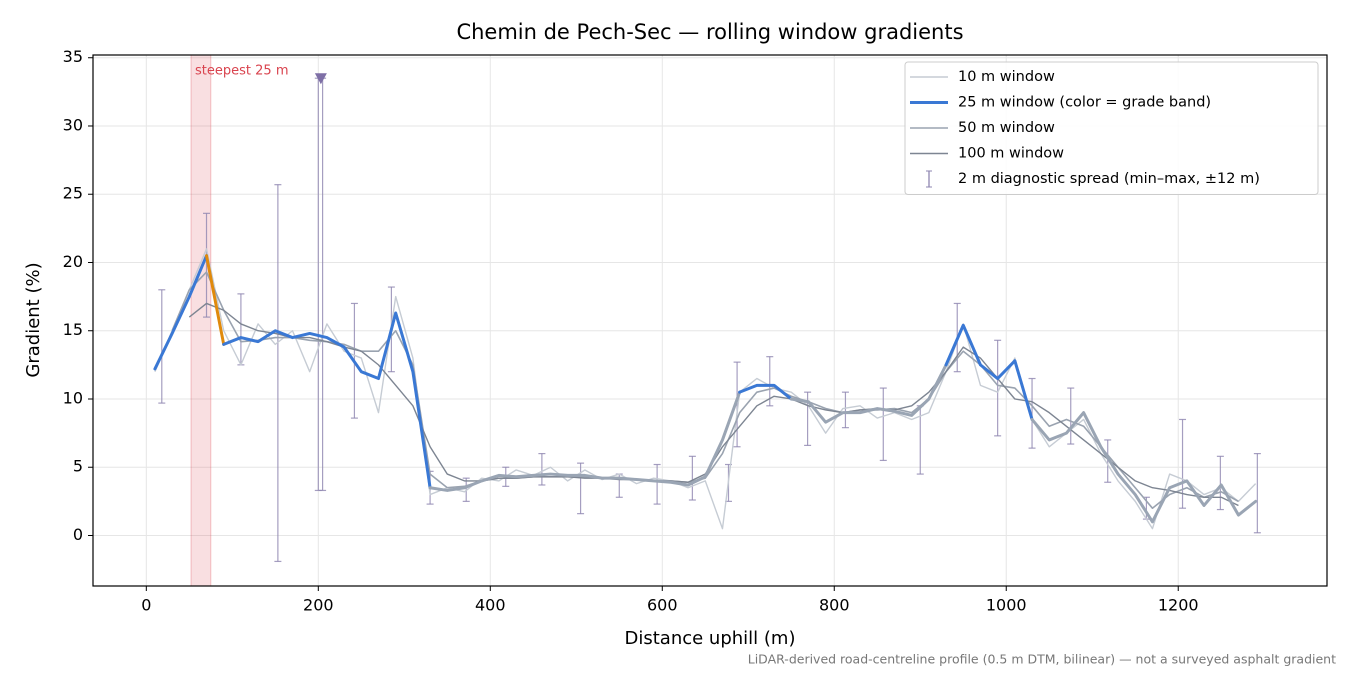  I want to click on highlight-band, so click(201, 320).